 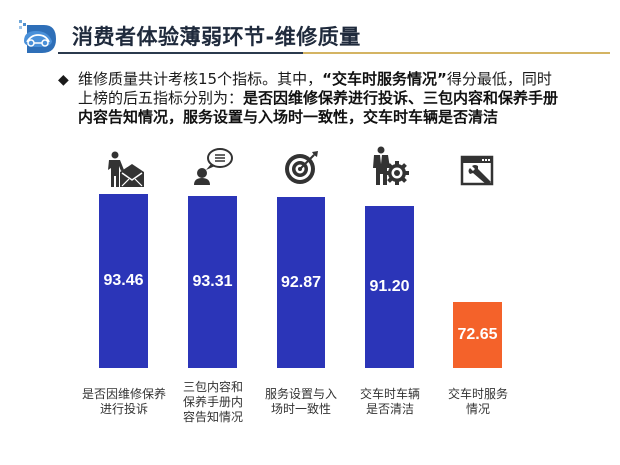 I want to click on summary-line-3: 内容告知情况，服务设置与入场时一致性，交车时车辆是否清洁, so click(x=288, y=117).